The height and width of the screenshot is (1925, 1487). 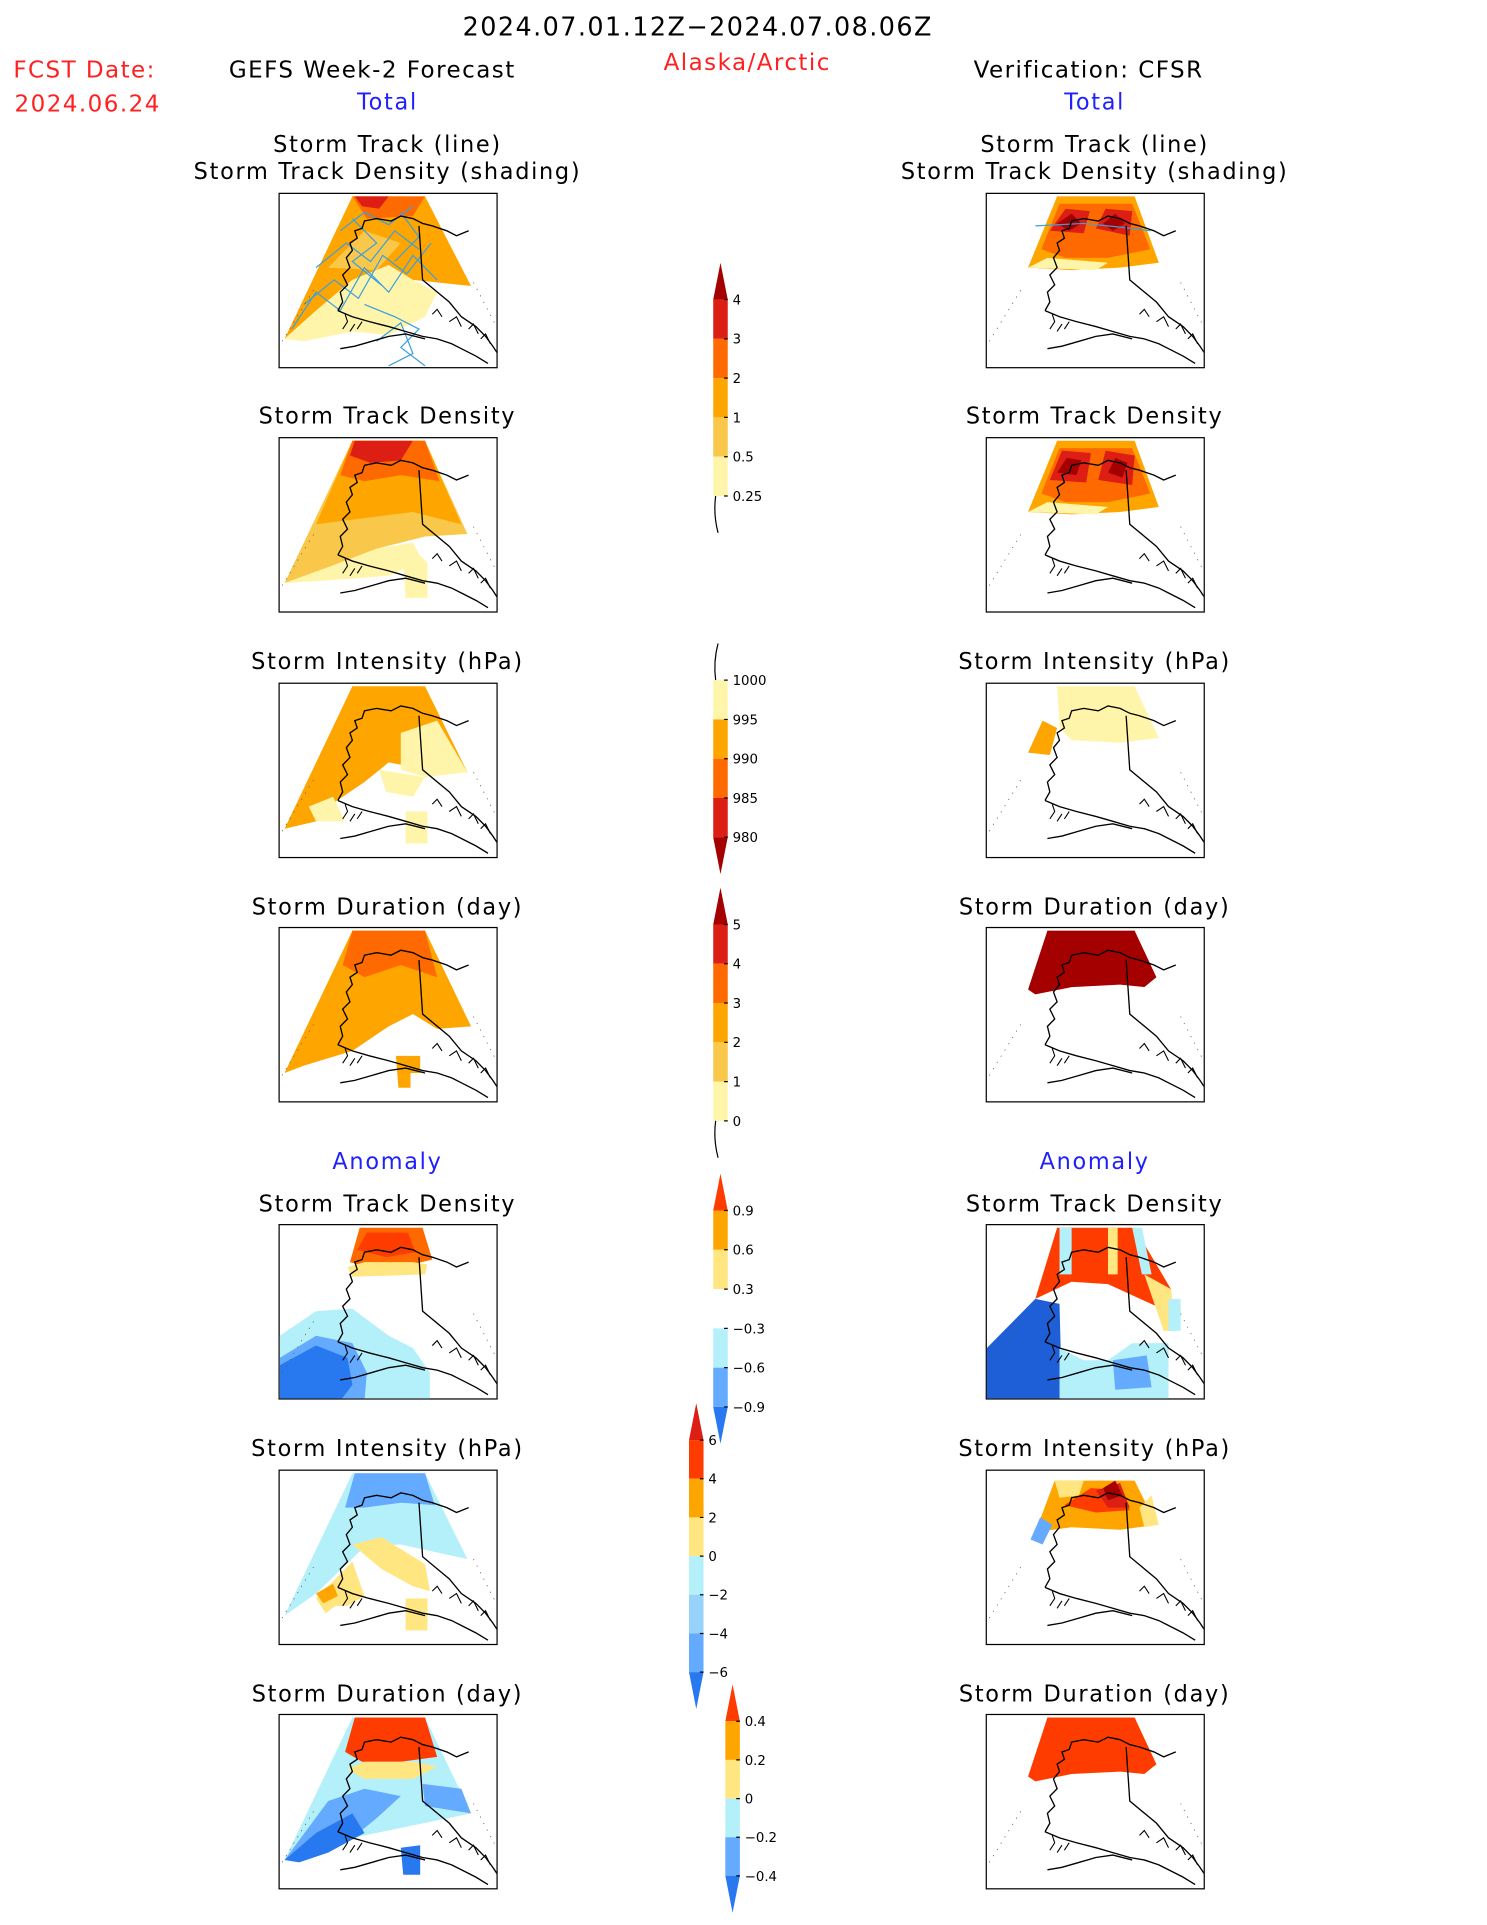 I want to click on right-anom-intensity-title: Storm Intensity (hPa), so click(x=1094, y=1449).